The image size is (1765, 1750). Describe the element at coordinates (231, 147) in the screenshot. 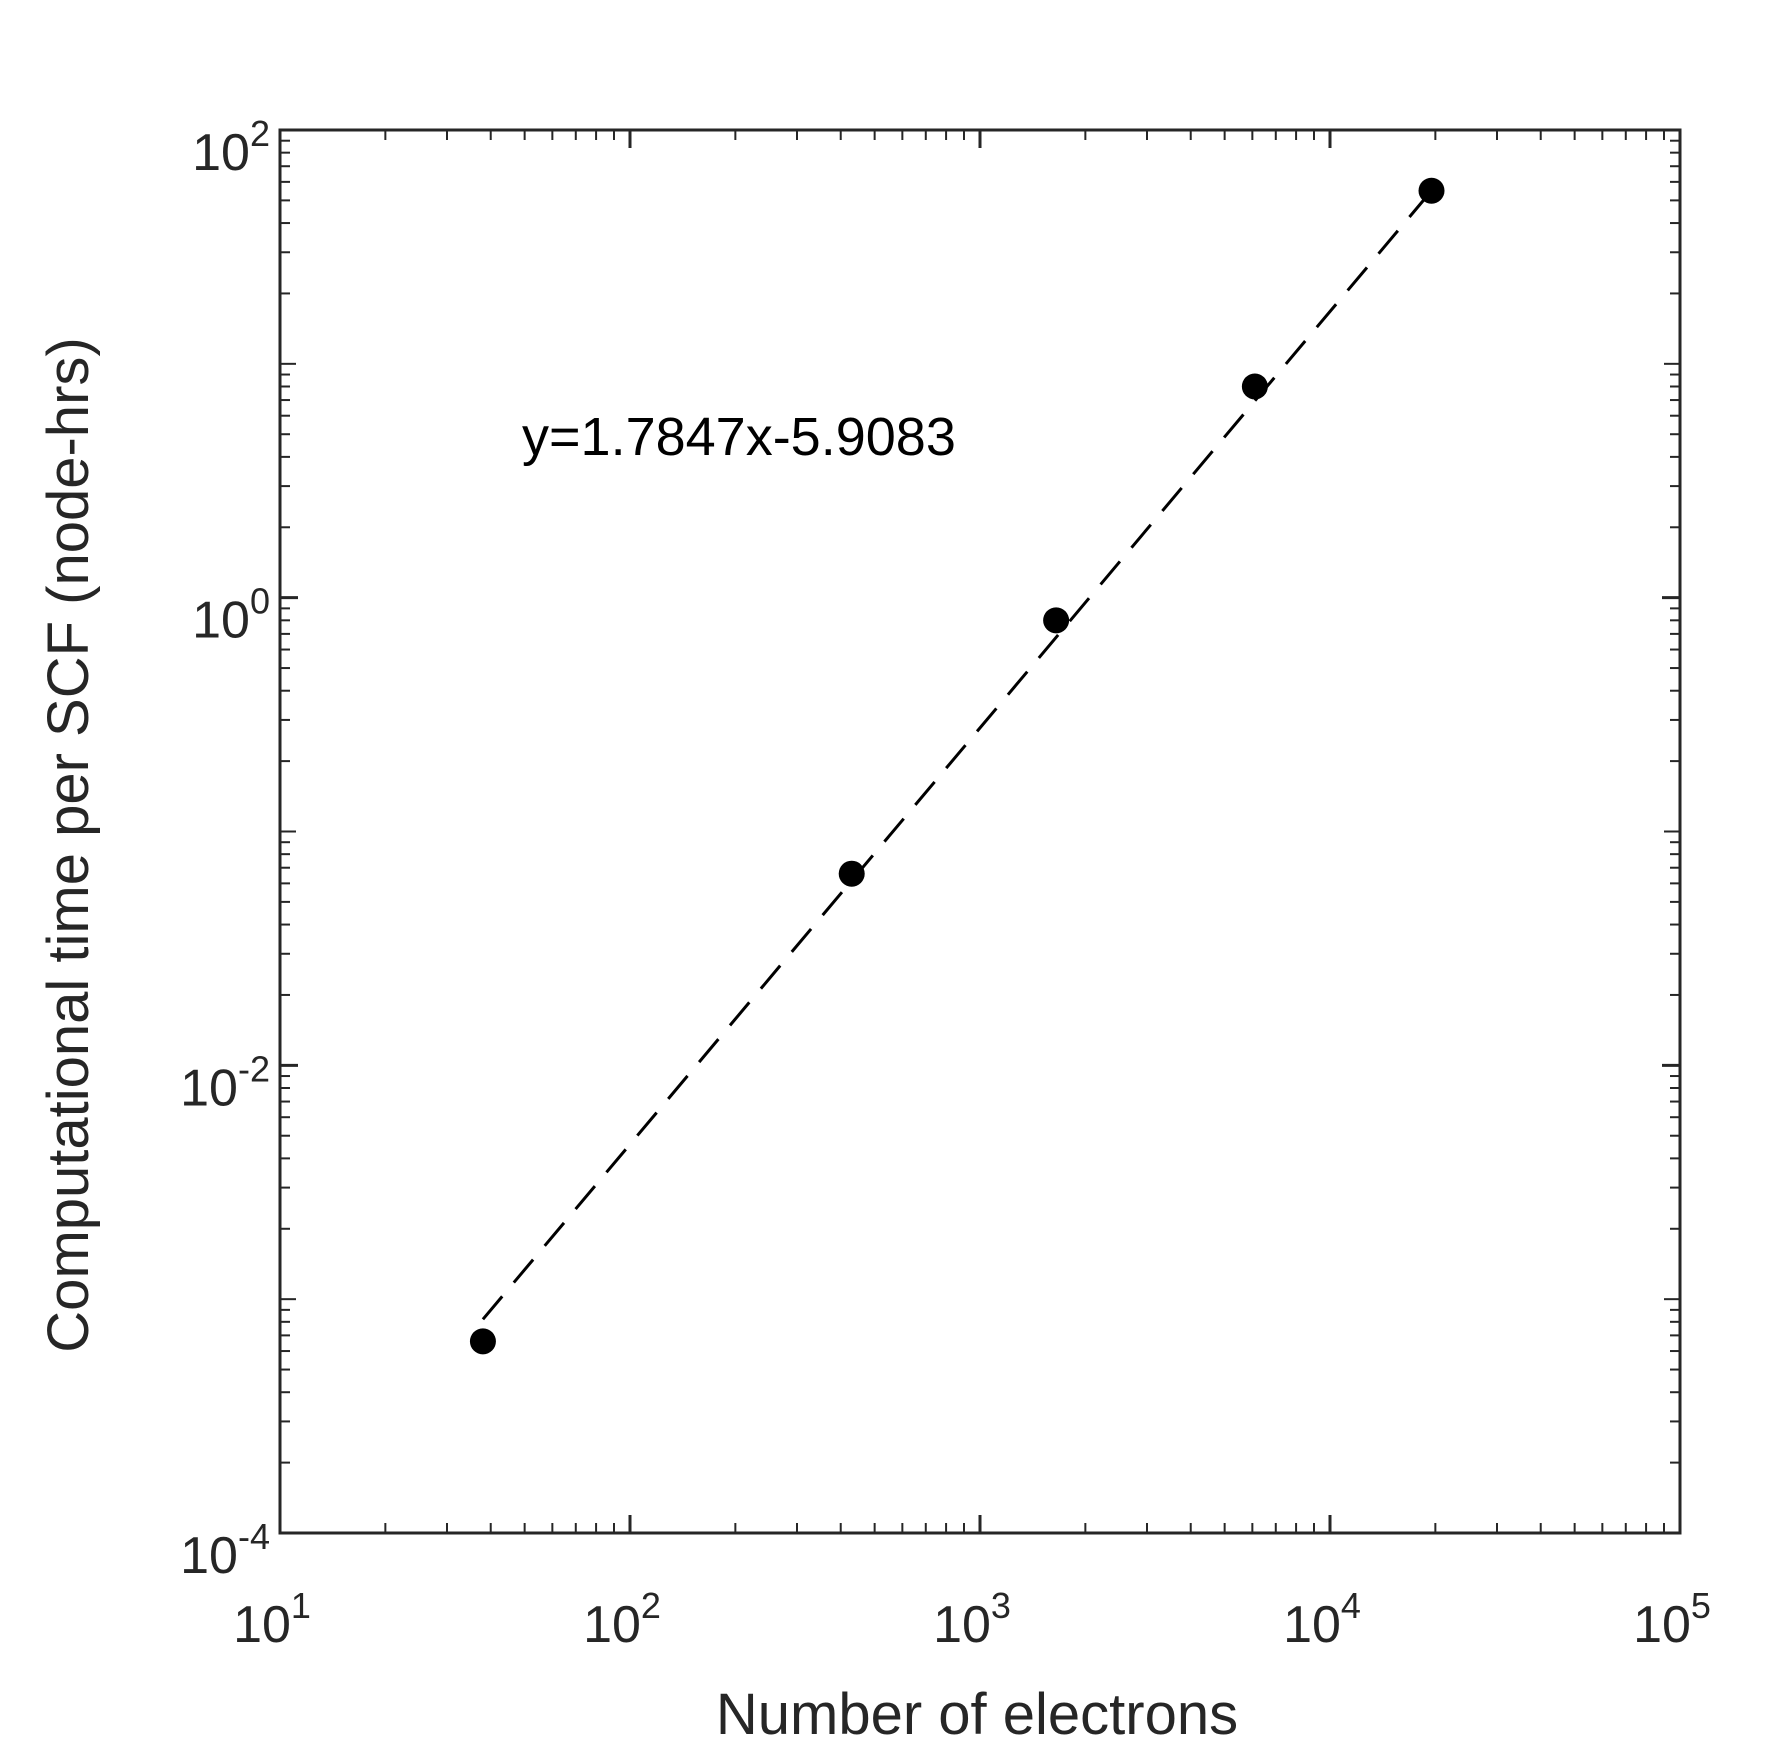

I see `y-tick-label: 10²` at that location.